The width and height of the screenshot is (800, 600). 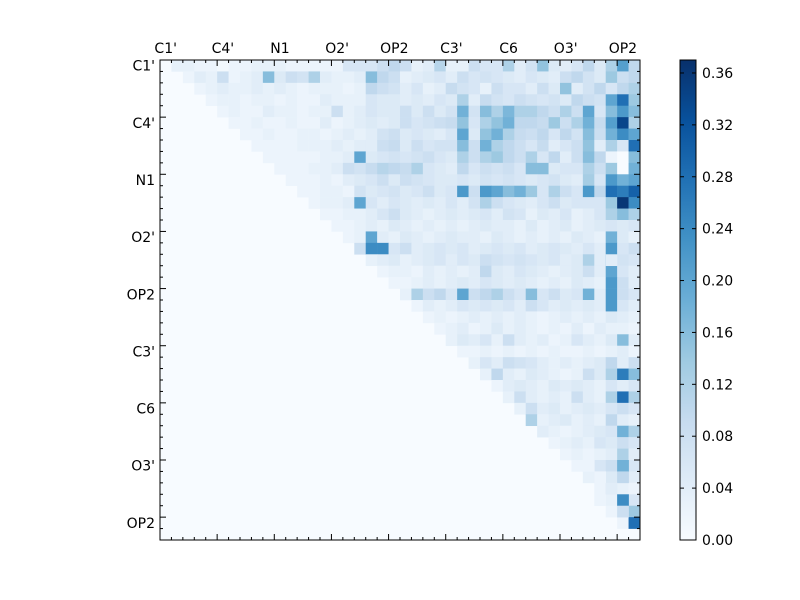 What do you see at coordinates (688, 300) in the screenshot?
I see `colorbar-gradient` at bounding box center [688, 300].